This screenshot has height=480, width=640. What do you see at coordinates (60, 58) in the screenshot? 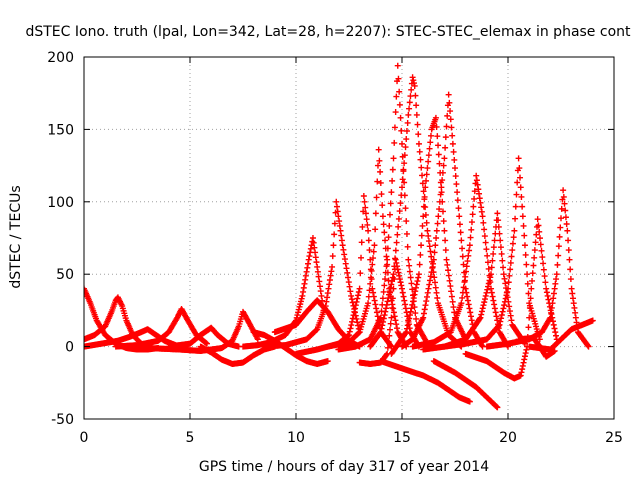
I see `y-tick-label: 200` at bounding box center [60, 58].